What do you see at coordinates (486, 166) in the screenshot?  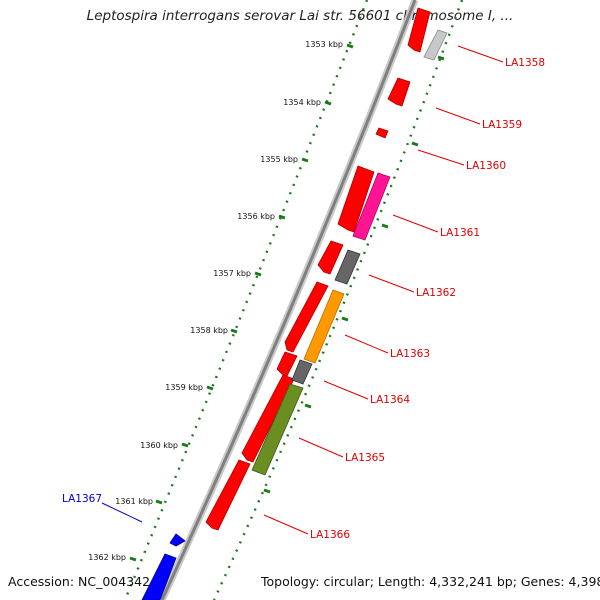 I see `gene-label-LA1360: LA1360` at bounding box center [486, 166].